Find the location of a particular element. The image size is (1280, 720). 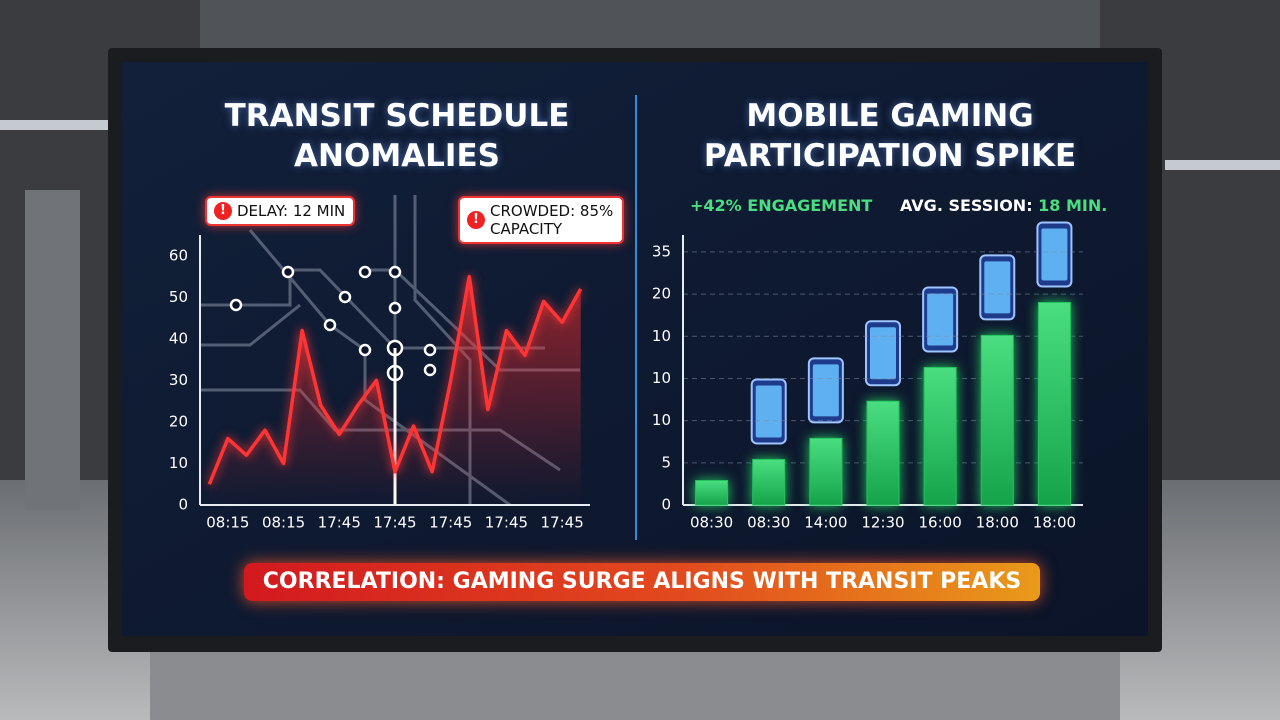

line is located at coordinates (395, 379).